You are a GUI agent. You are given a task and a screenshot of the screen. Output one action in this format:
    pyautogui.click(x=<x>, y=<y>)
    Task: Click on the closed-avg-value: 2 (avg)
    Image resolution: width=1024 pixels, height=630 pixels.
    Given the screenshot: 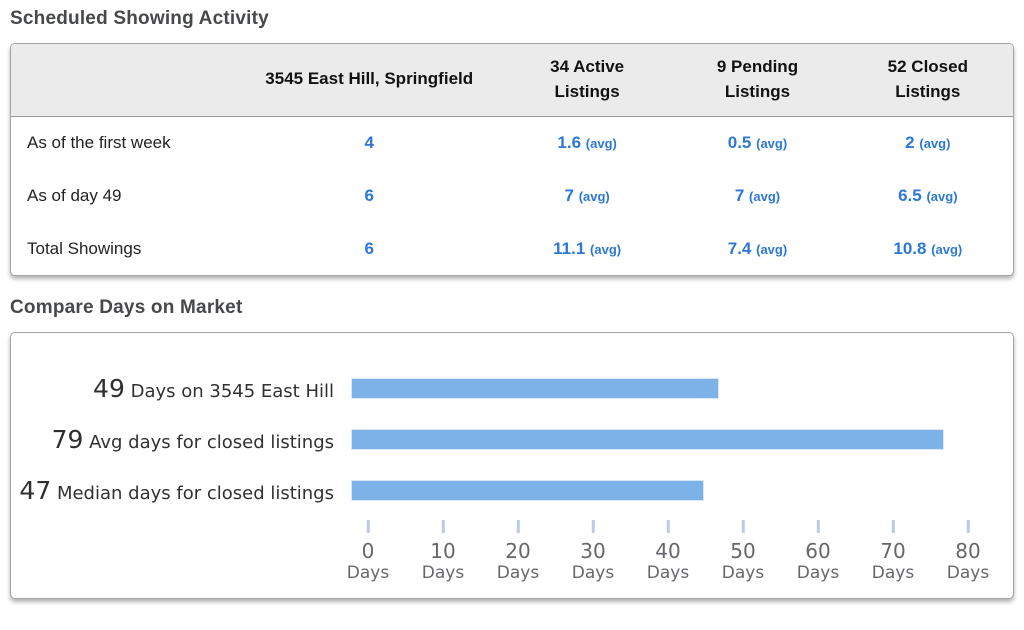 What is the action you would take?
    pyautogui.click(x=928, y=142)
    